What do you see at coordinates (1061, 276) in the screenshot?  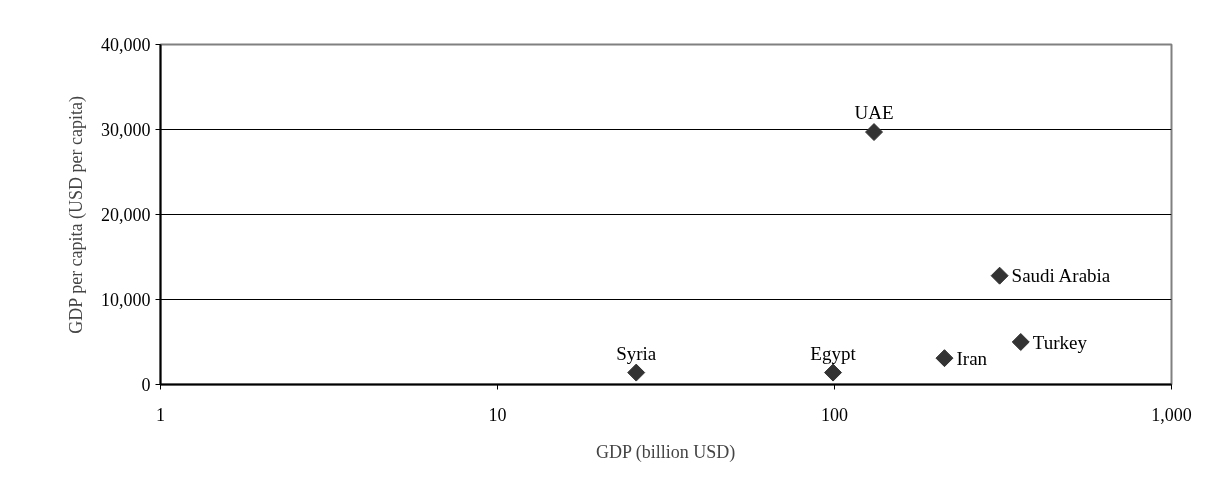 I see `annotation: Saudi Arabia` at bounding box center [1061, 276].